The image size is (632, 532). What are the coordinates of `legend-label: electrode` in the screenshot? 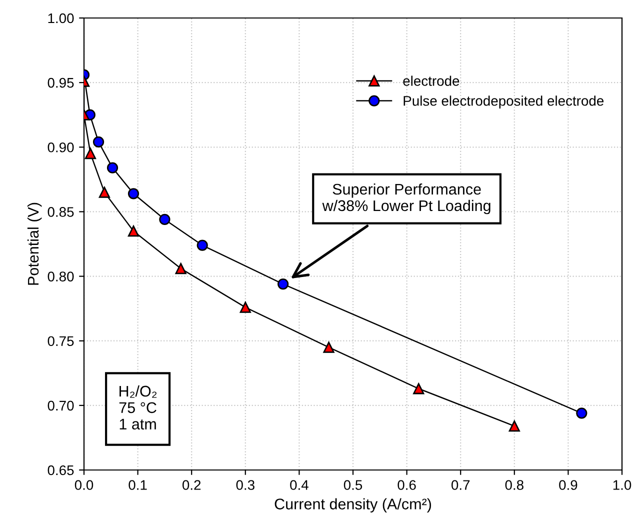 It's located at (431, 81).